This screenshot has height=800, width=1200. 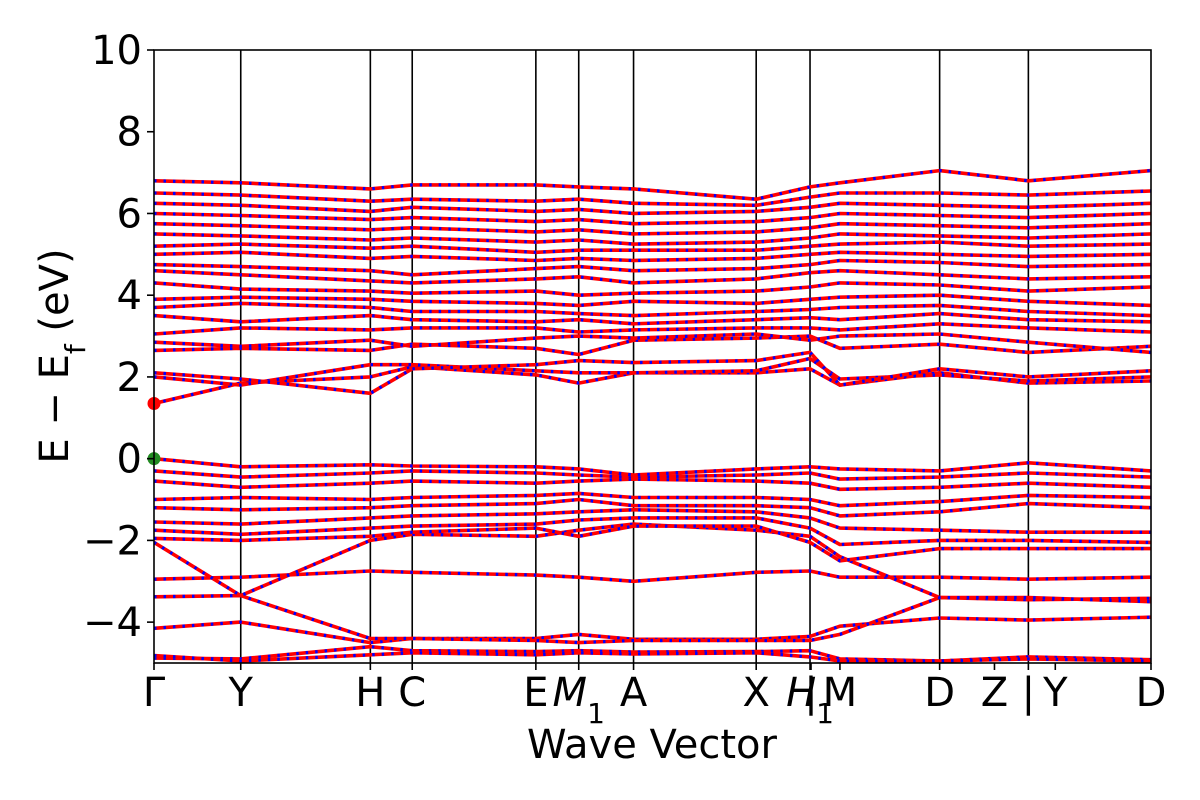 I want to click on y-tick-label-2: 6, so click(x=129, y=214).